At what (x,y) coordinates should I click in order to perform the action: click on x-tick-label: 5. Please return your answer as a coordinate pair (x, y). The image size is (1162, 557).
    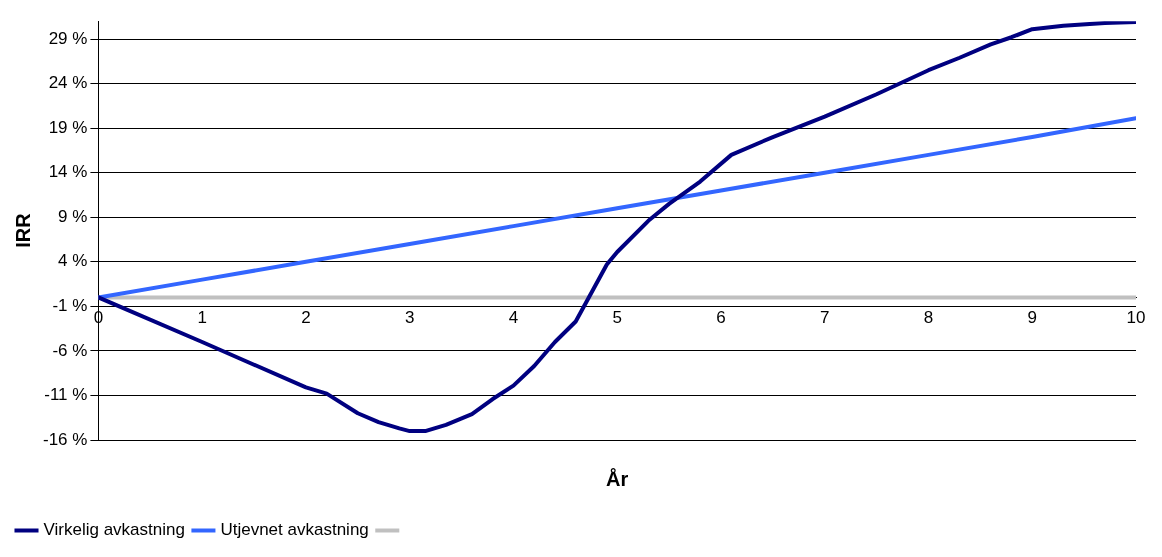
    Looking at the image, I should click on (617, 318).